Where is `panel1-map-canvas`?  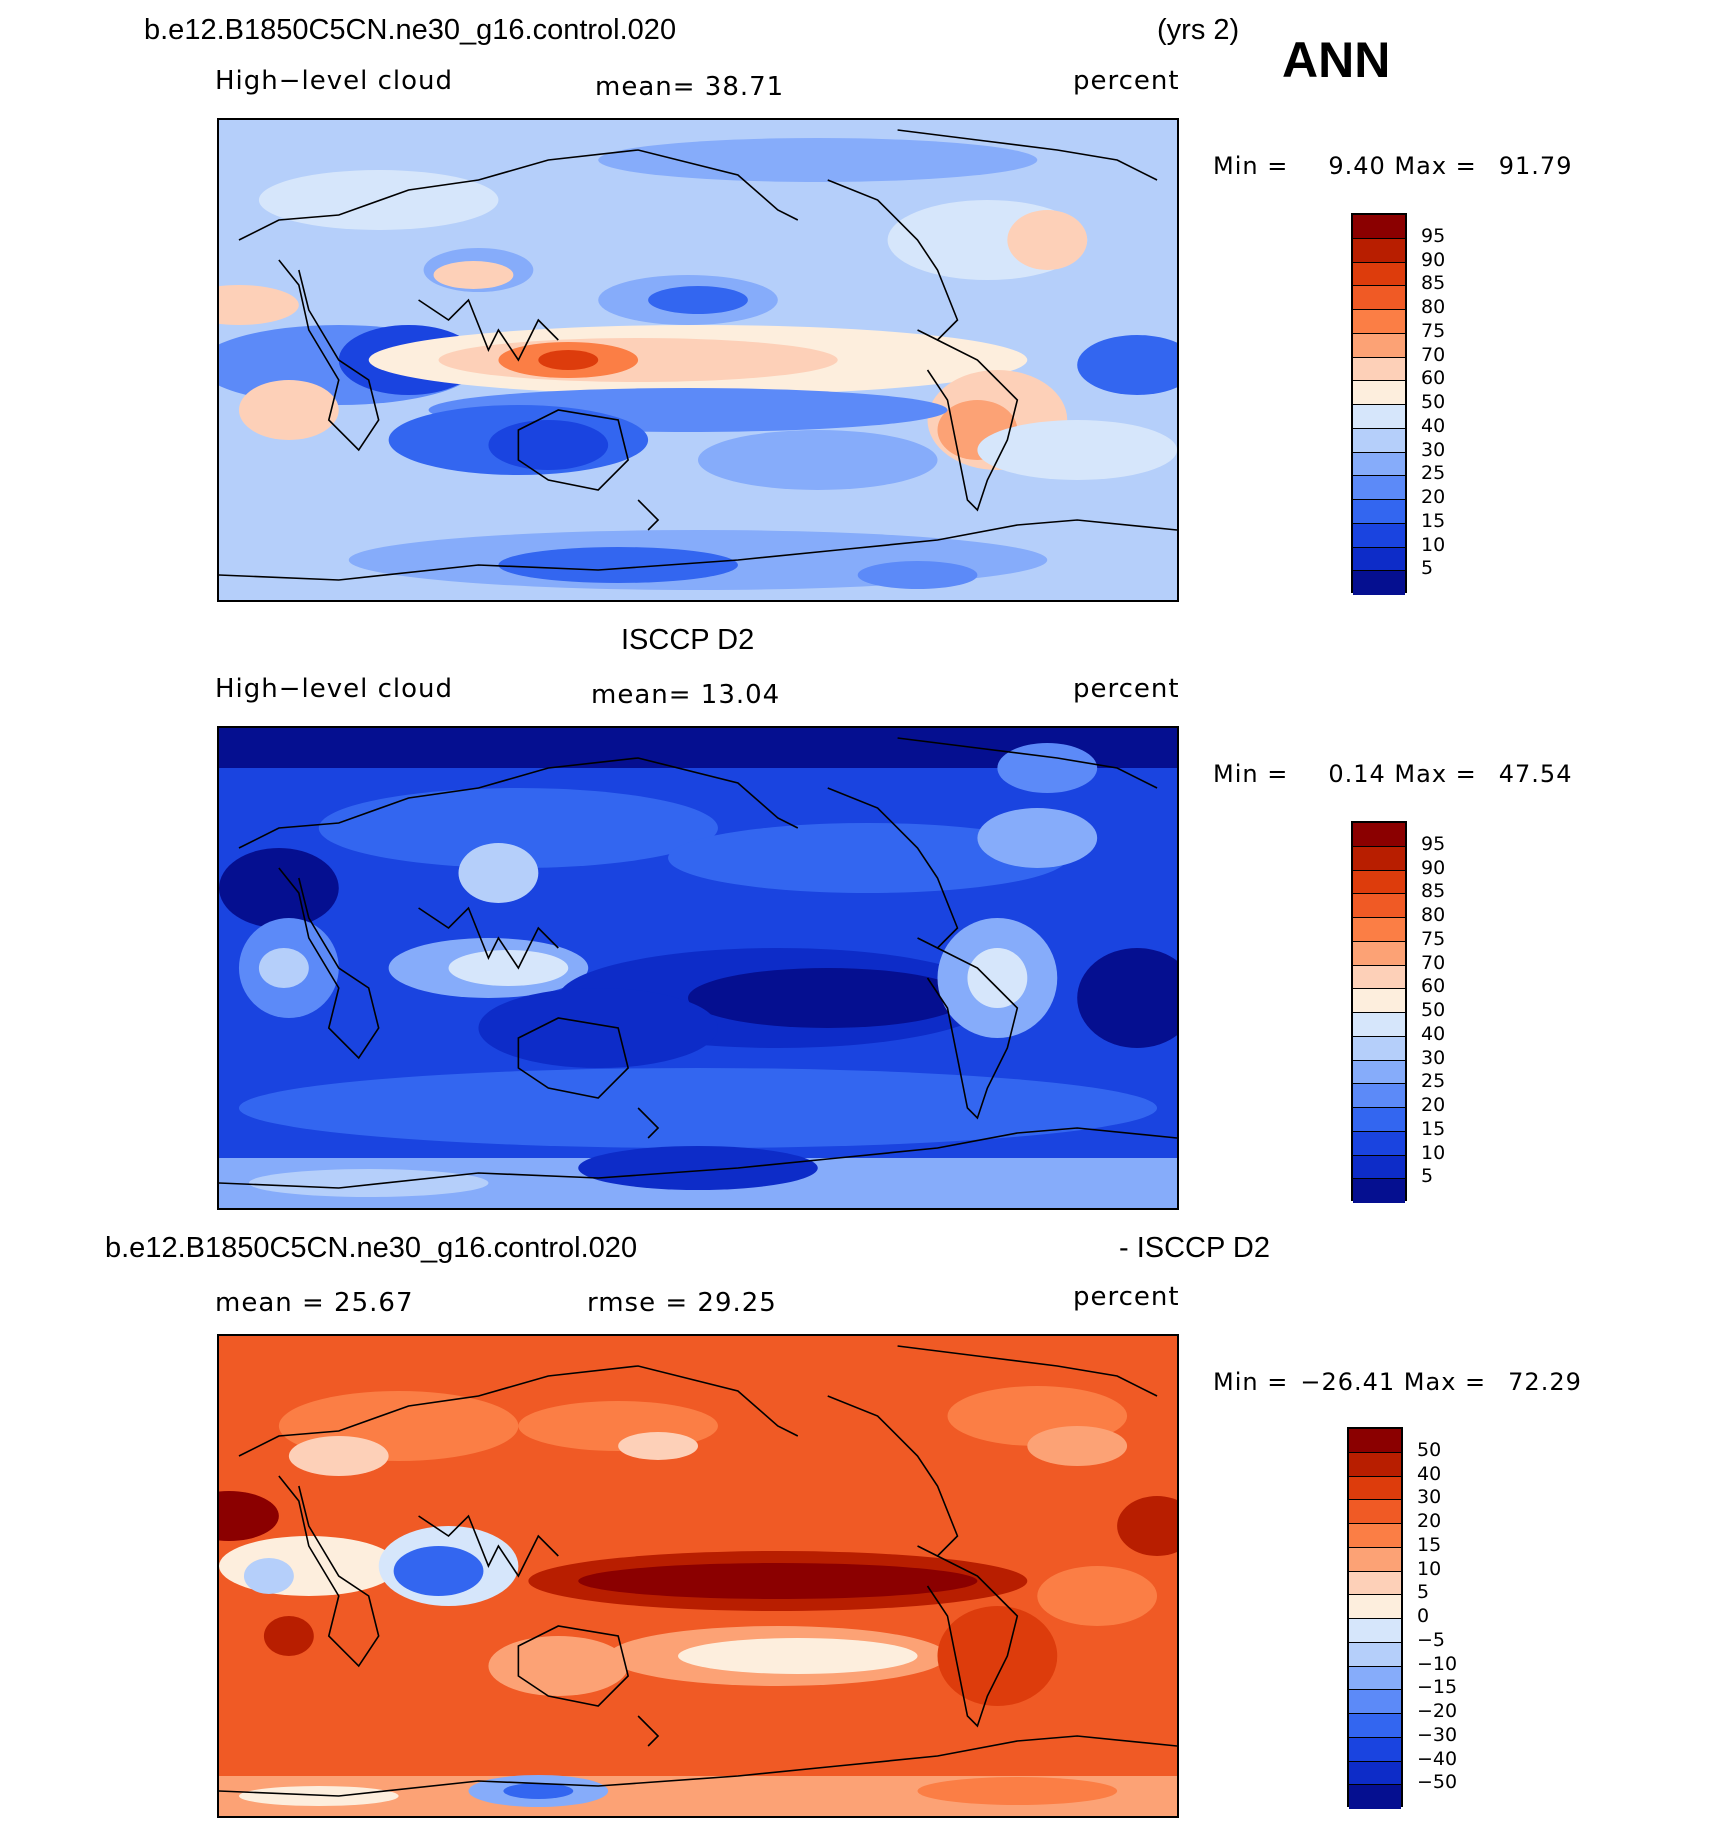
panel1-map-canvas is located at coordinates (698, 360).